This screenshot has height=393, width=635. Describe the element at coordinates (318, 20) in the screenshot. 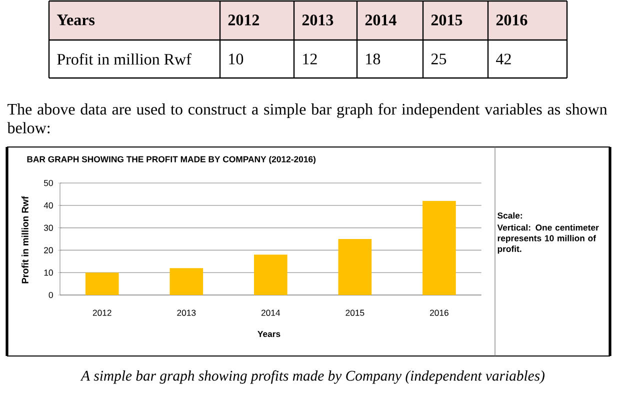

I see `category-label: 2013` at that location.